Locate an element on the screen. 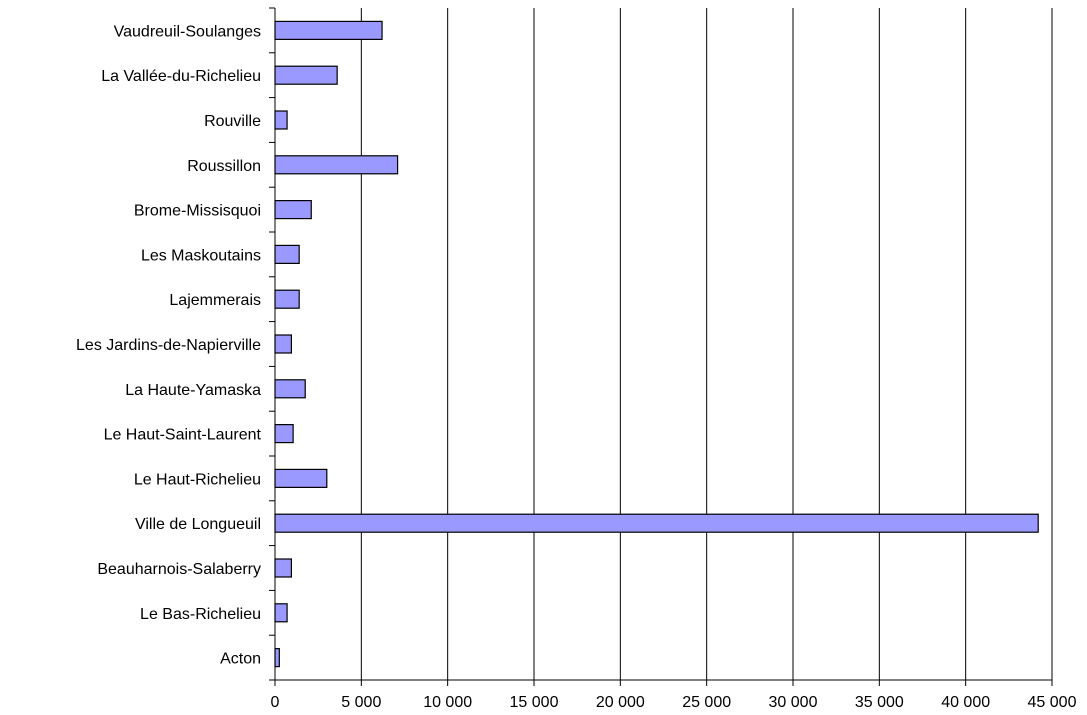 The image size is (1087, 715). bar-les-maskoutains is located at coordinates (287, 254).